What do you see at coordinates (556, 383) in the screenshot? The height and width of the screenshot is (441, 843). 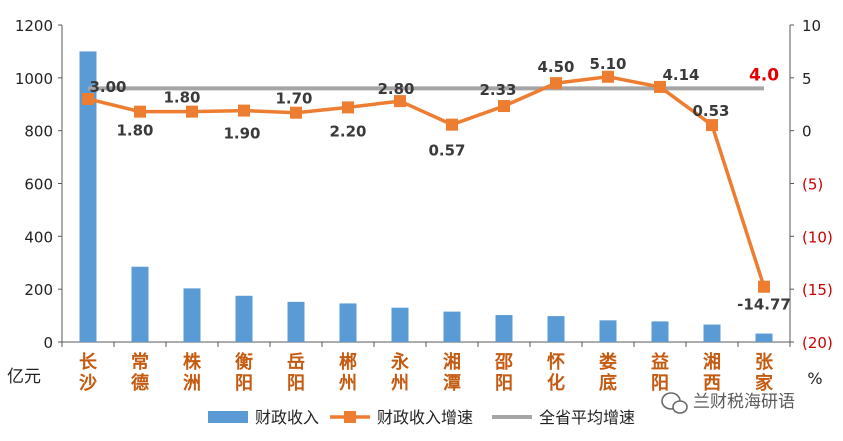 I see `category-label: 化` at bounding box center [556, 383].